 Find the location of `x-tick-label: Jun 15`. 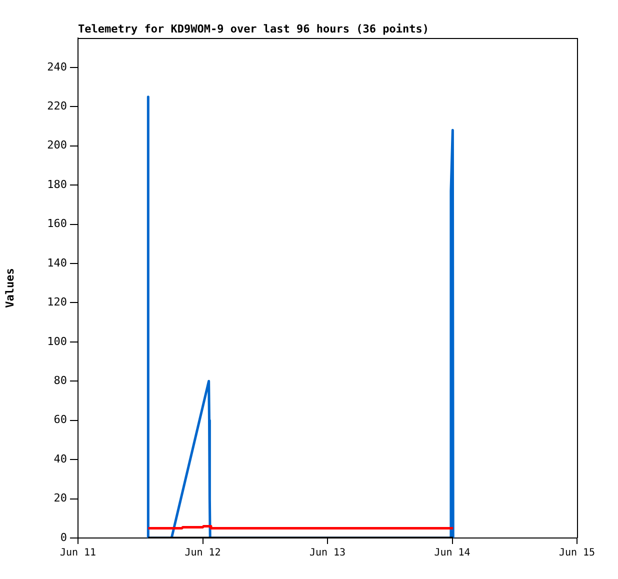

x-tick-label: Jun 15 is located at coordinates (577, 553).